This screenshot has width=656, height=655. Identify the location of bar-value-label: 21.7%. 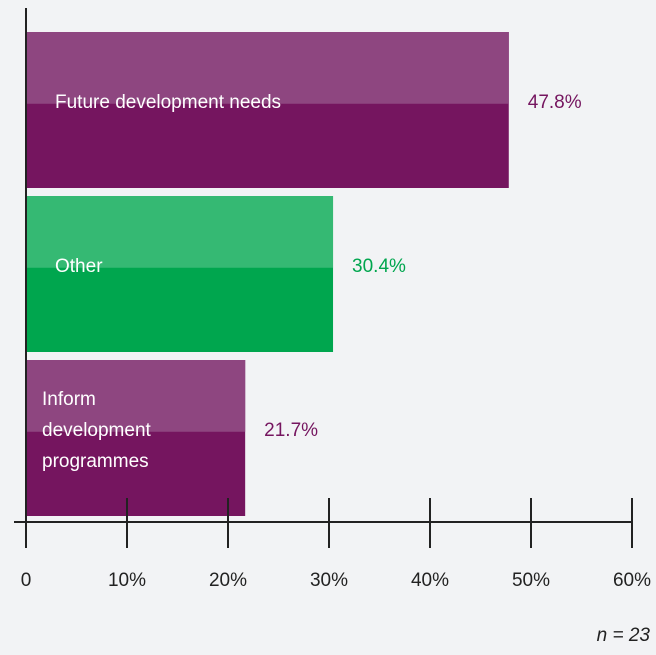
(291, 430).